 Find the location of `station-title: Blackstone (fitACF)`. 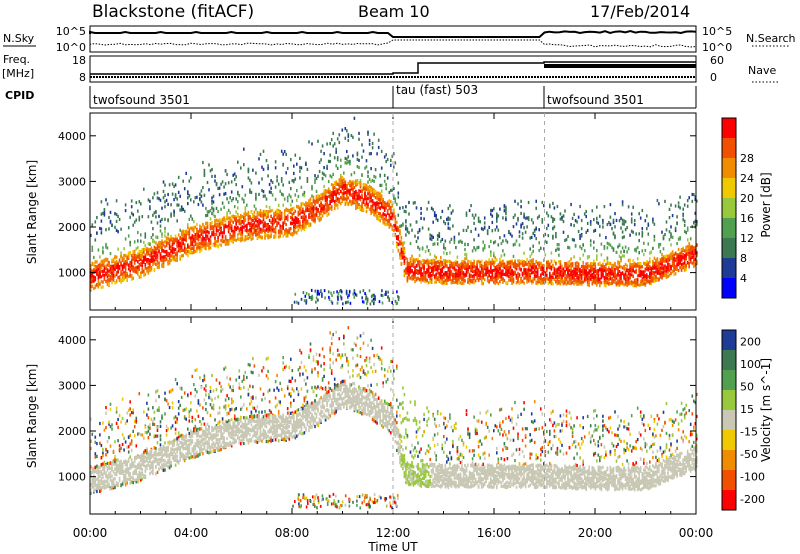

station-title: Blackstone (fitACF) is located at coordinates (173, 12).